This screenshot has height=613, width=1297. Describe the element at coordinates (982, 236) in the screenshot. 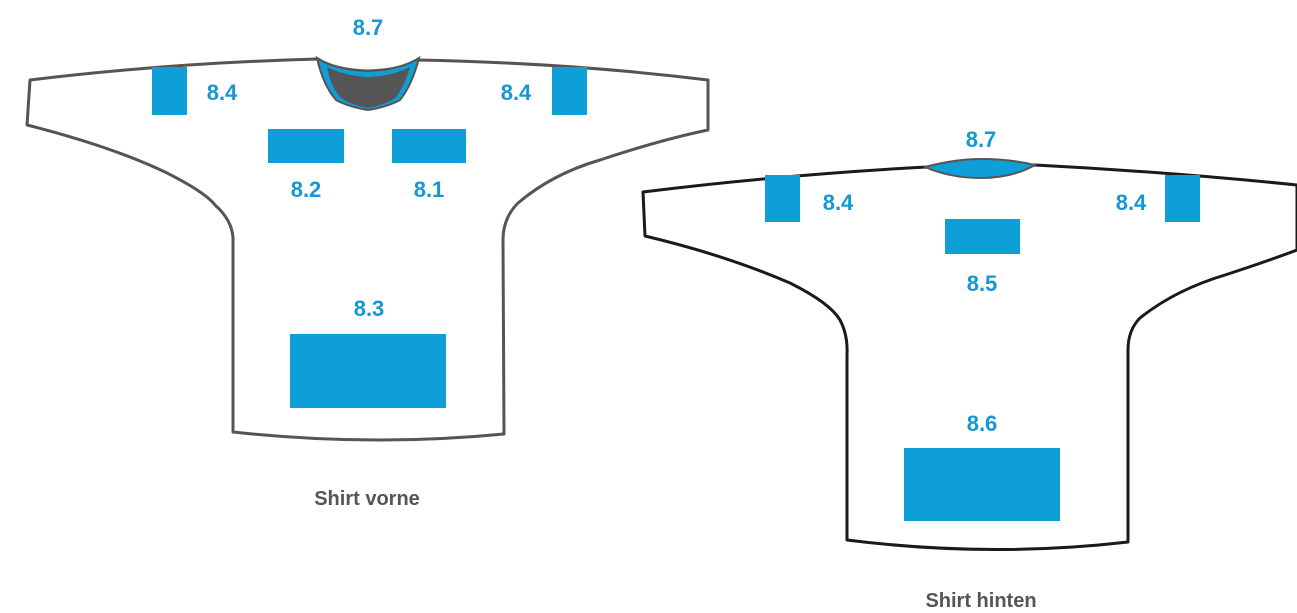

I see `back-zone-upper` at that location.